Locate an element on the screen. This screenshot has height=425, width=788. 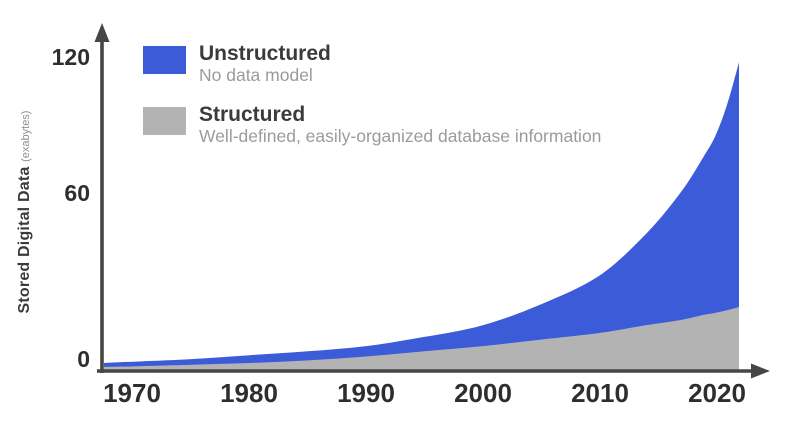
y-axis-title-unit: (exabytes) is located at coordinates (26, 136).